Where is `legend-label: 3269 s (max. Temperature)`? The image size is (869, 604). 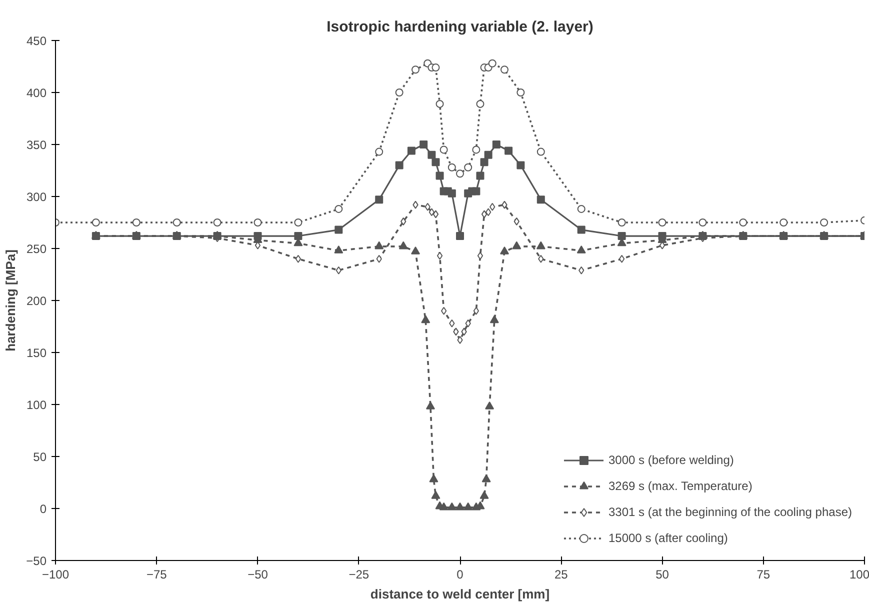
legend-label: 3269 s (max. Temperature) is located at coordinates (680, 486).